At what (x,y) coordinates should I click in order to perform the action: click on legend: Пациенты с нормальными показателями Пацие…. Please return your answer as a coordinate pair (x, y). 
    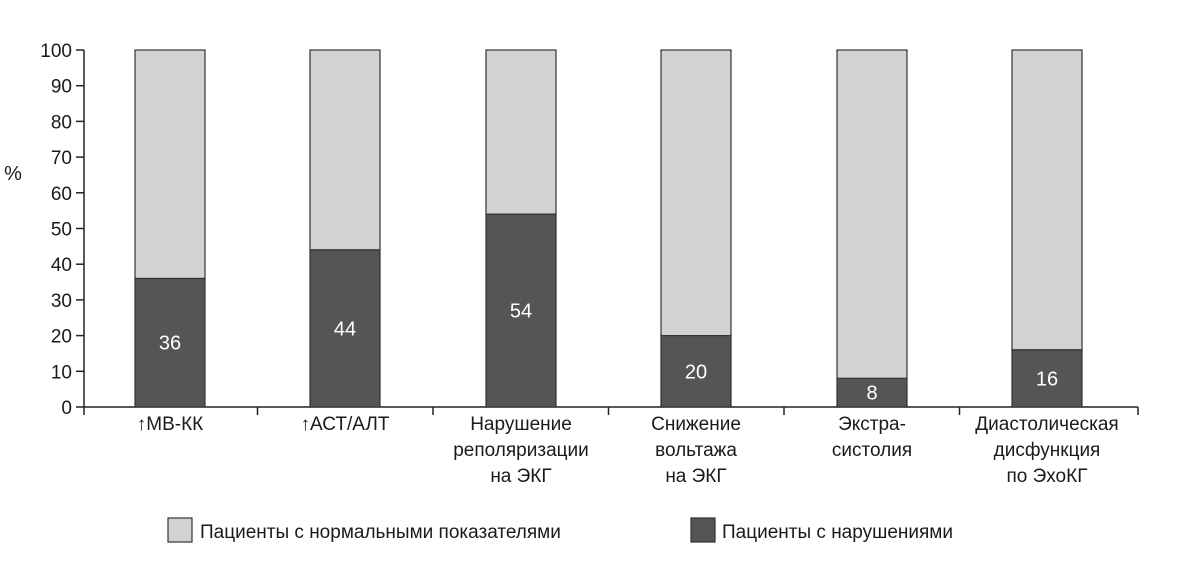
    Looking at the image, I should click on (560, 530).